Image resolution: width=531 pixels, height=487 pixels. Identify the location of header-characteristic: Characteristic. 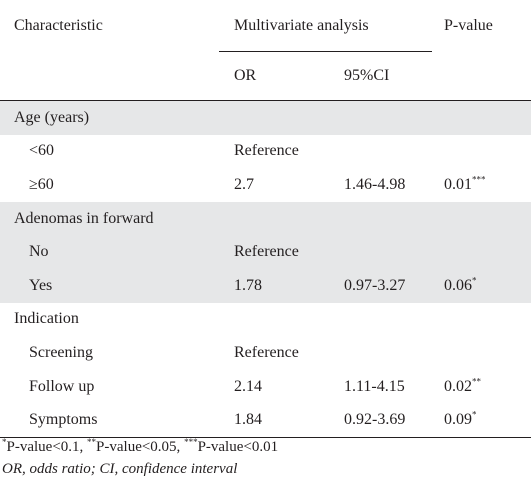
(58, 25).